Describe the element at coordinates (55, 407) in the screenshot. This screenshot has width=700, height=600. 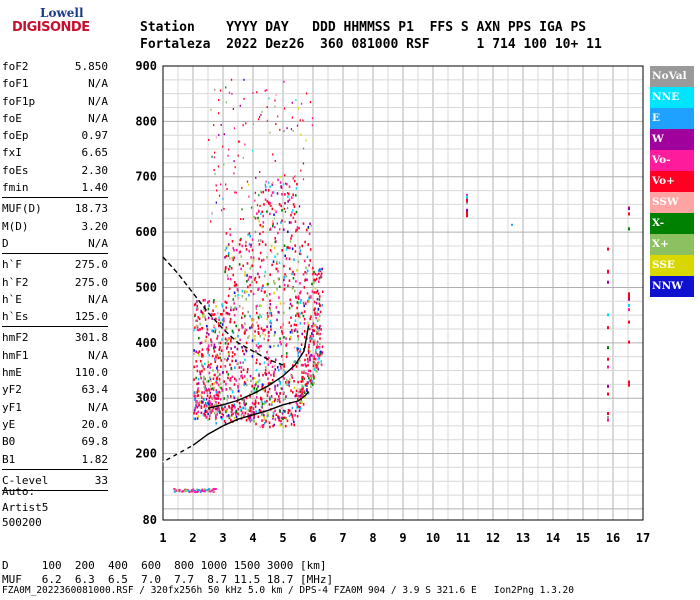
I see `param-row: yF1 N/A` at that location.